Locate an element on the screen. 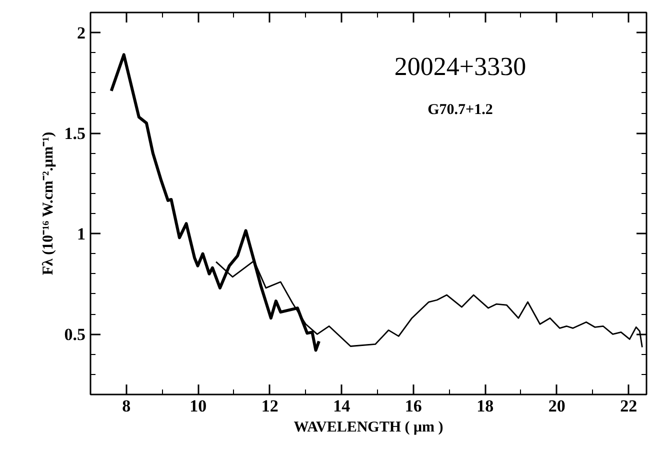 The width and height of the screenshot is (658, 462). annotation: 20024+3330 is located at coordinates (460, 66).